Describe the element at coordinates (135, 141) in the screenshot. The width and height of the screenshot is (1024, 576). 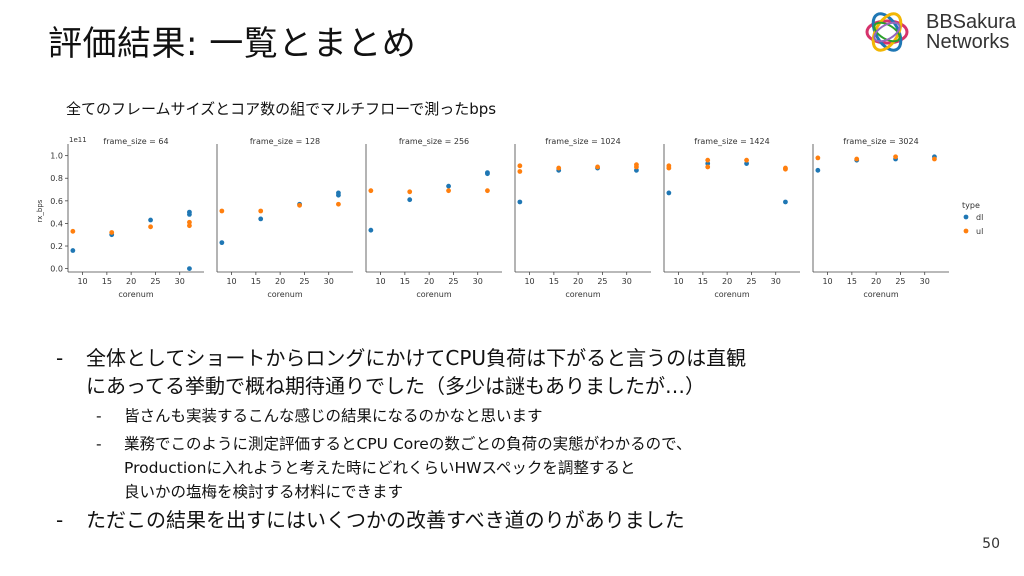
I see `panel-title: frame_size = 64` at that location.